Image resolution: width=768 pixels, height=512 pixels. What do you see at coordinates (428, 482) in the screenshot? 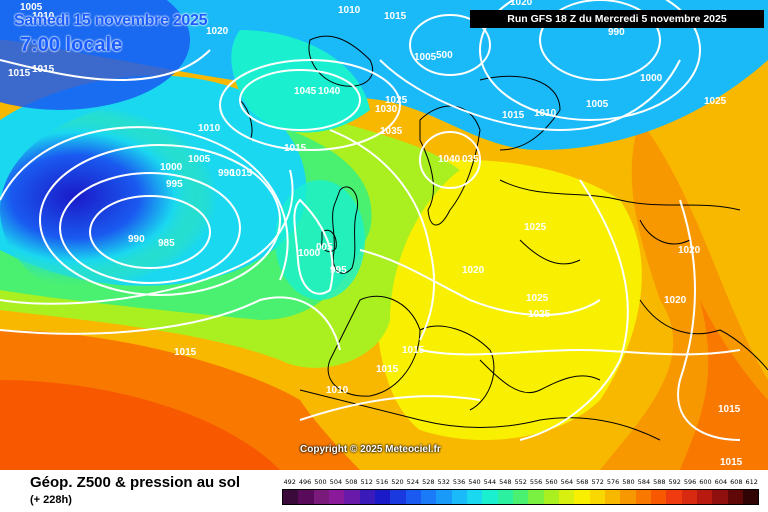
I see `scale-label: 528` at bounding box center [428, 482].